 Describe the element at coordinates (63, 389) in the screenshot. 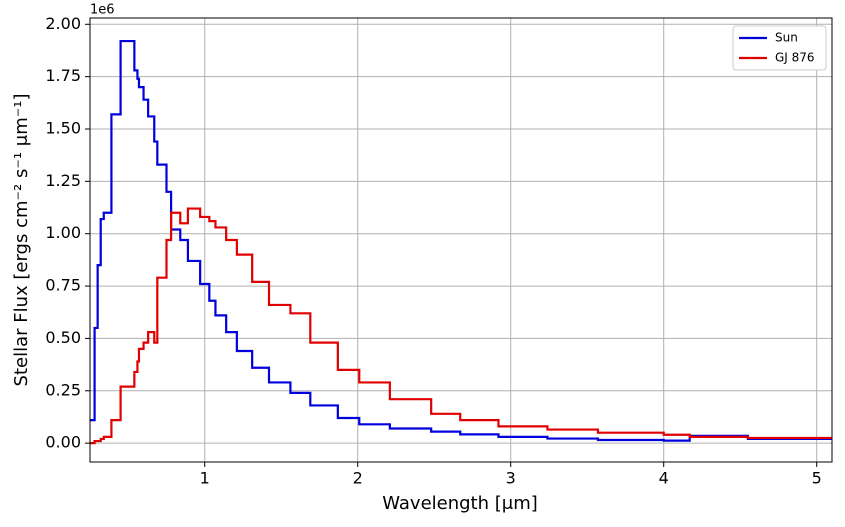

I see `y-tick-label: 0.25` at that location.